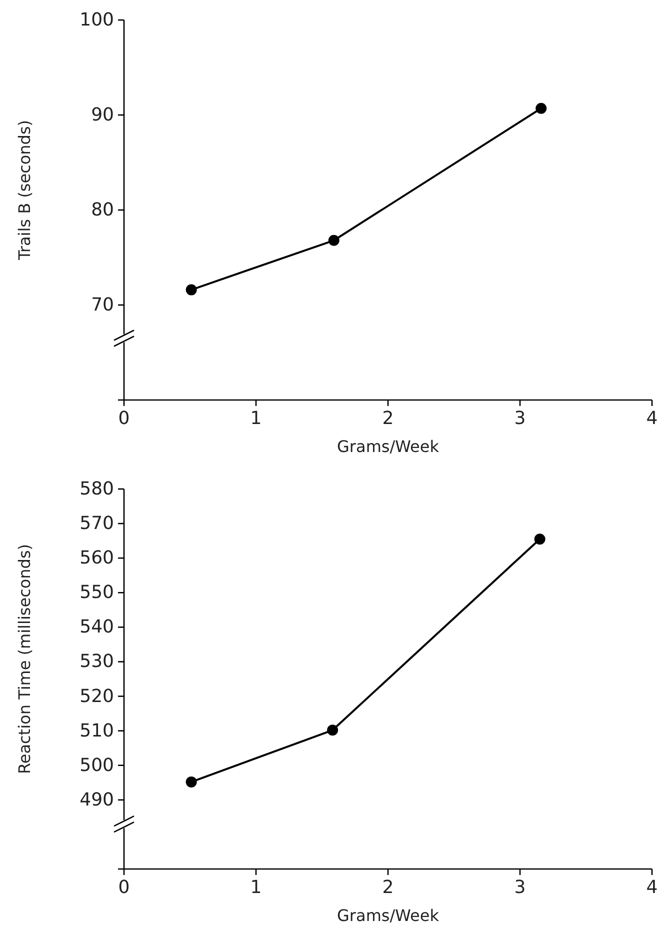  Describe the element at coordinates (97, 731) in the screenshot. I see `y-tick-label: 510` at that location.